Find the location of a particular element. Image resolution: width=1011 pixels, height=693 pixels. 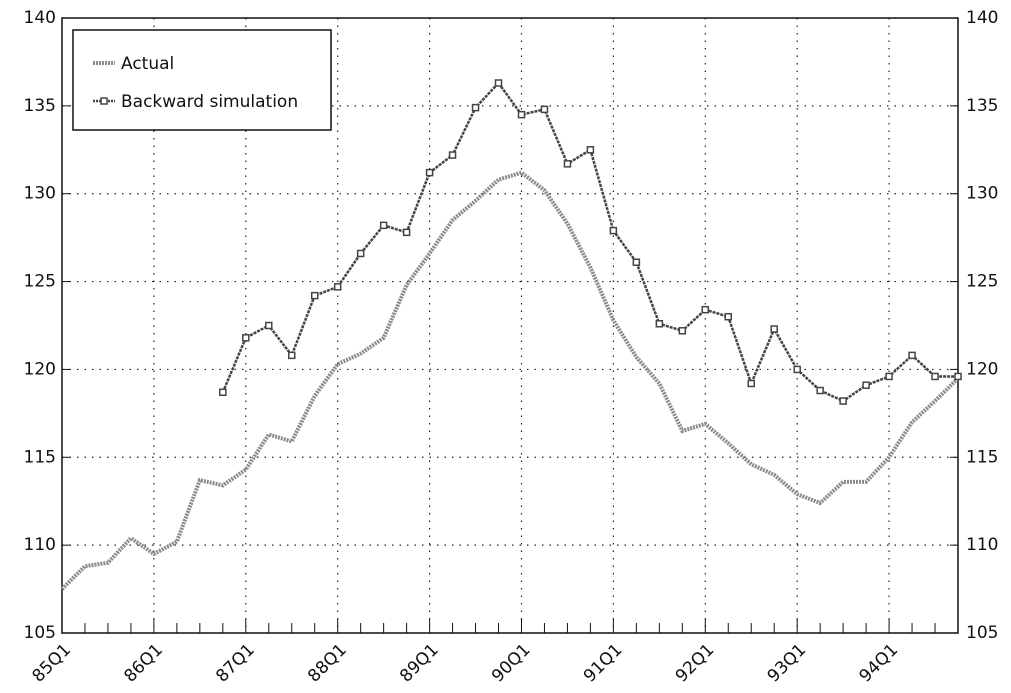

x-tick-label: 92Q1 is located at coordinates (695, 663).